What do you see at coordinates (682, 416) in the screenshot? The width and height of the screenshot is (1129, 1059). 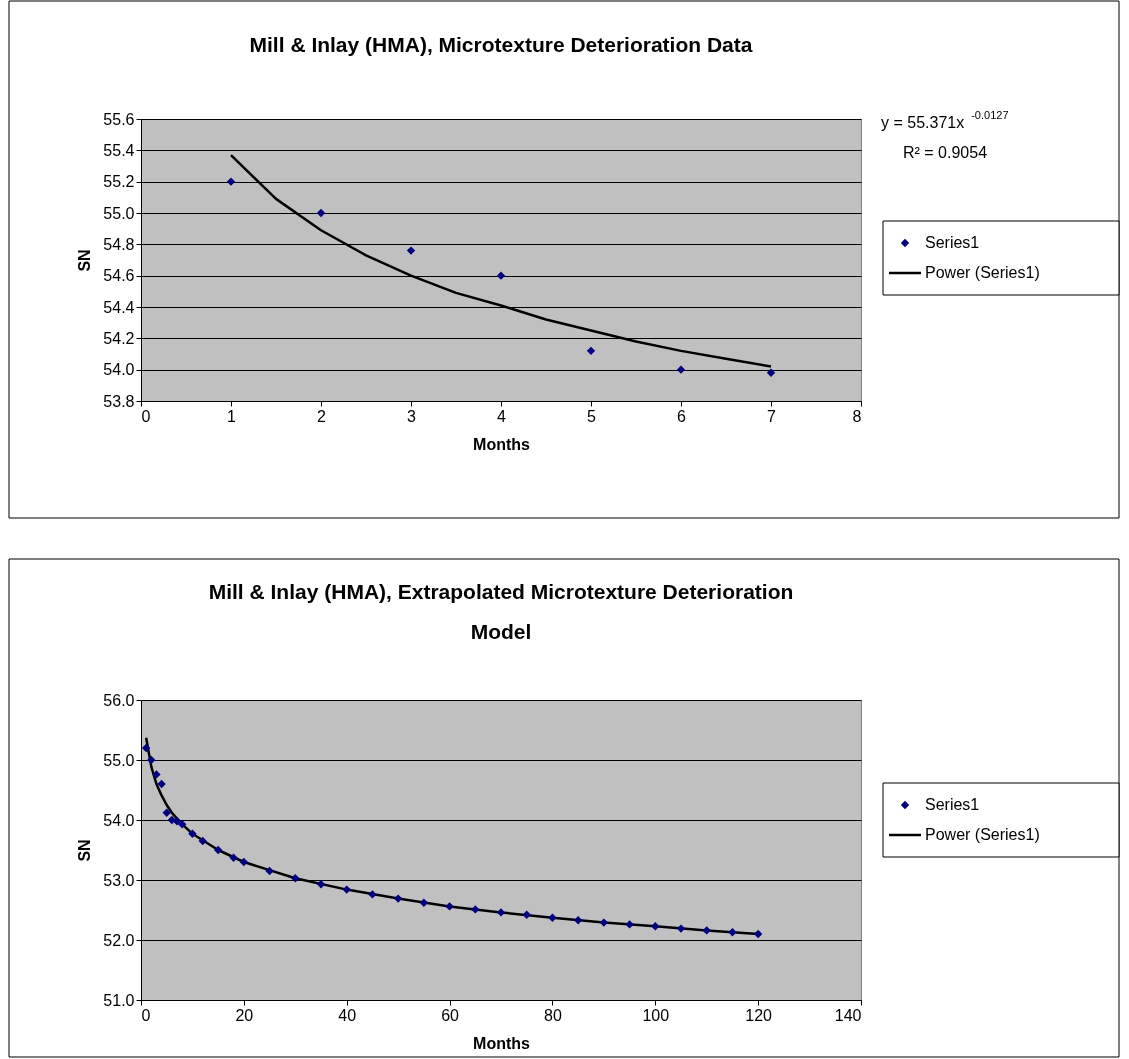 I see `x-tick-label: 6` at bounding box center [682, 416].